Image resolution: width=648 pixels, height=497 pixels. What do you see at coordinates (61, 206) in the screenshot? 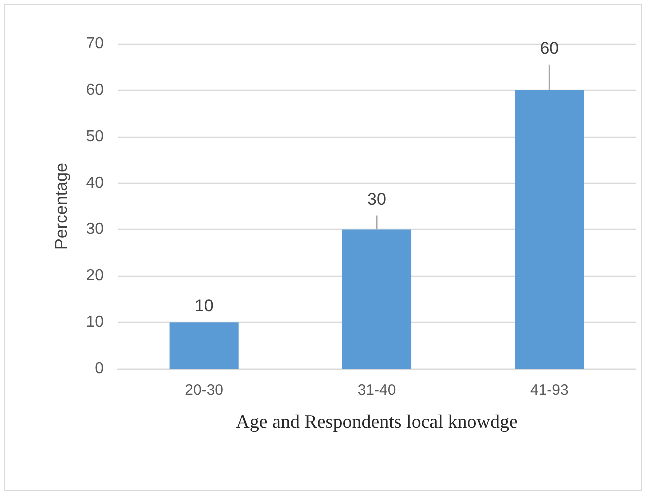
I see `y-axis-title: Percentage` at bounding box center [61, 206].